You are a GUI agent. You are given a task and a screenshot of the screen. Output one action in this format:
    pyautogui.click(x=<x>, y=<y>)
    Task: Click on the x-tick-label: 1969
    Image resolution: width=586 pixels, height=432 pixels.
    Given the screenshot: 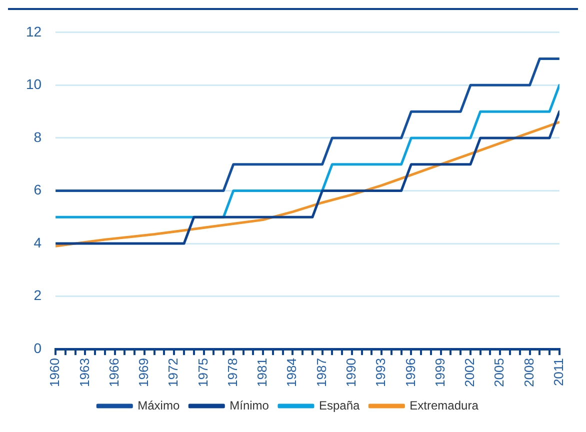 What is the action you would take?
    pyautogui.click(x=144, y=372)
    